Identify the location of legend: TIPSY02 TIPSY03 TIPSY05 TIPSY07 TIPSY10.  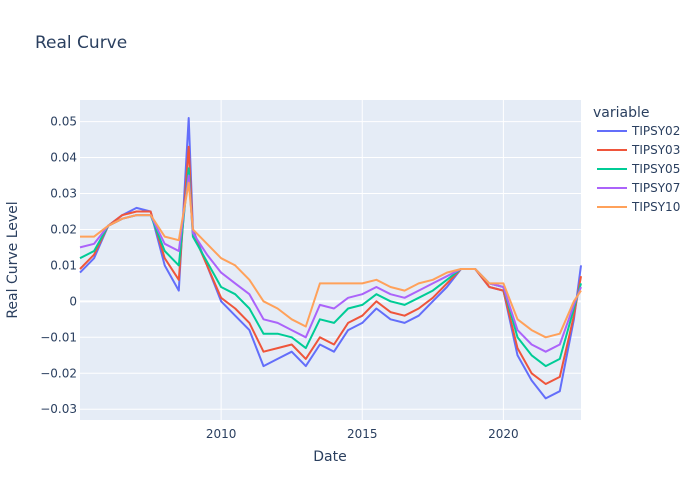
(638, 169).